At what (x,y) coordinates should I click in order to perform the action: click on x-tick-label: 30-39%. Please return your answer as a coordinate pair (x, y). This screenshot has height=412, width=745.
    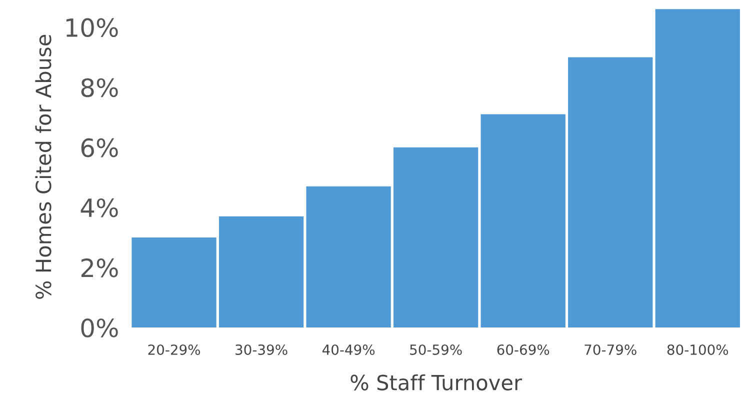
    Looking at the image, I should click on (262, 349).